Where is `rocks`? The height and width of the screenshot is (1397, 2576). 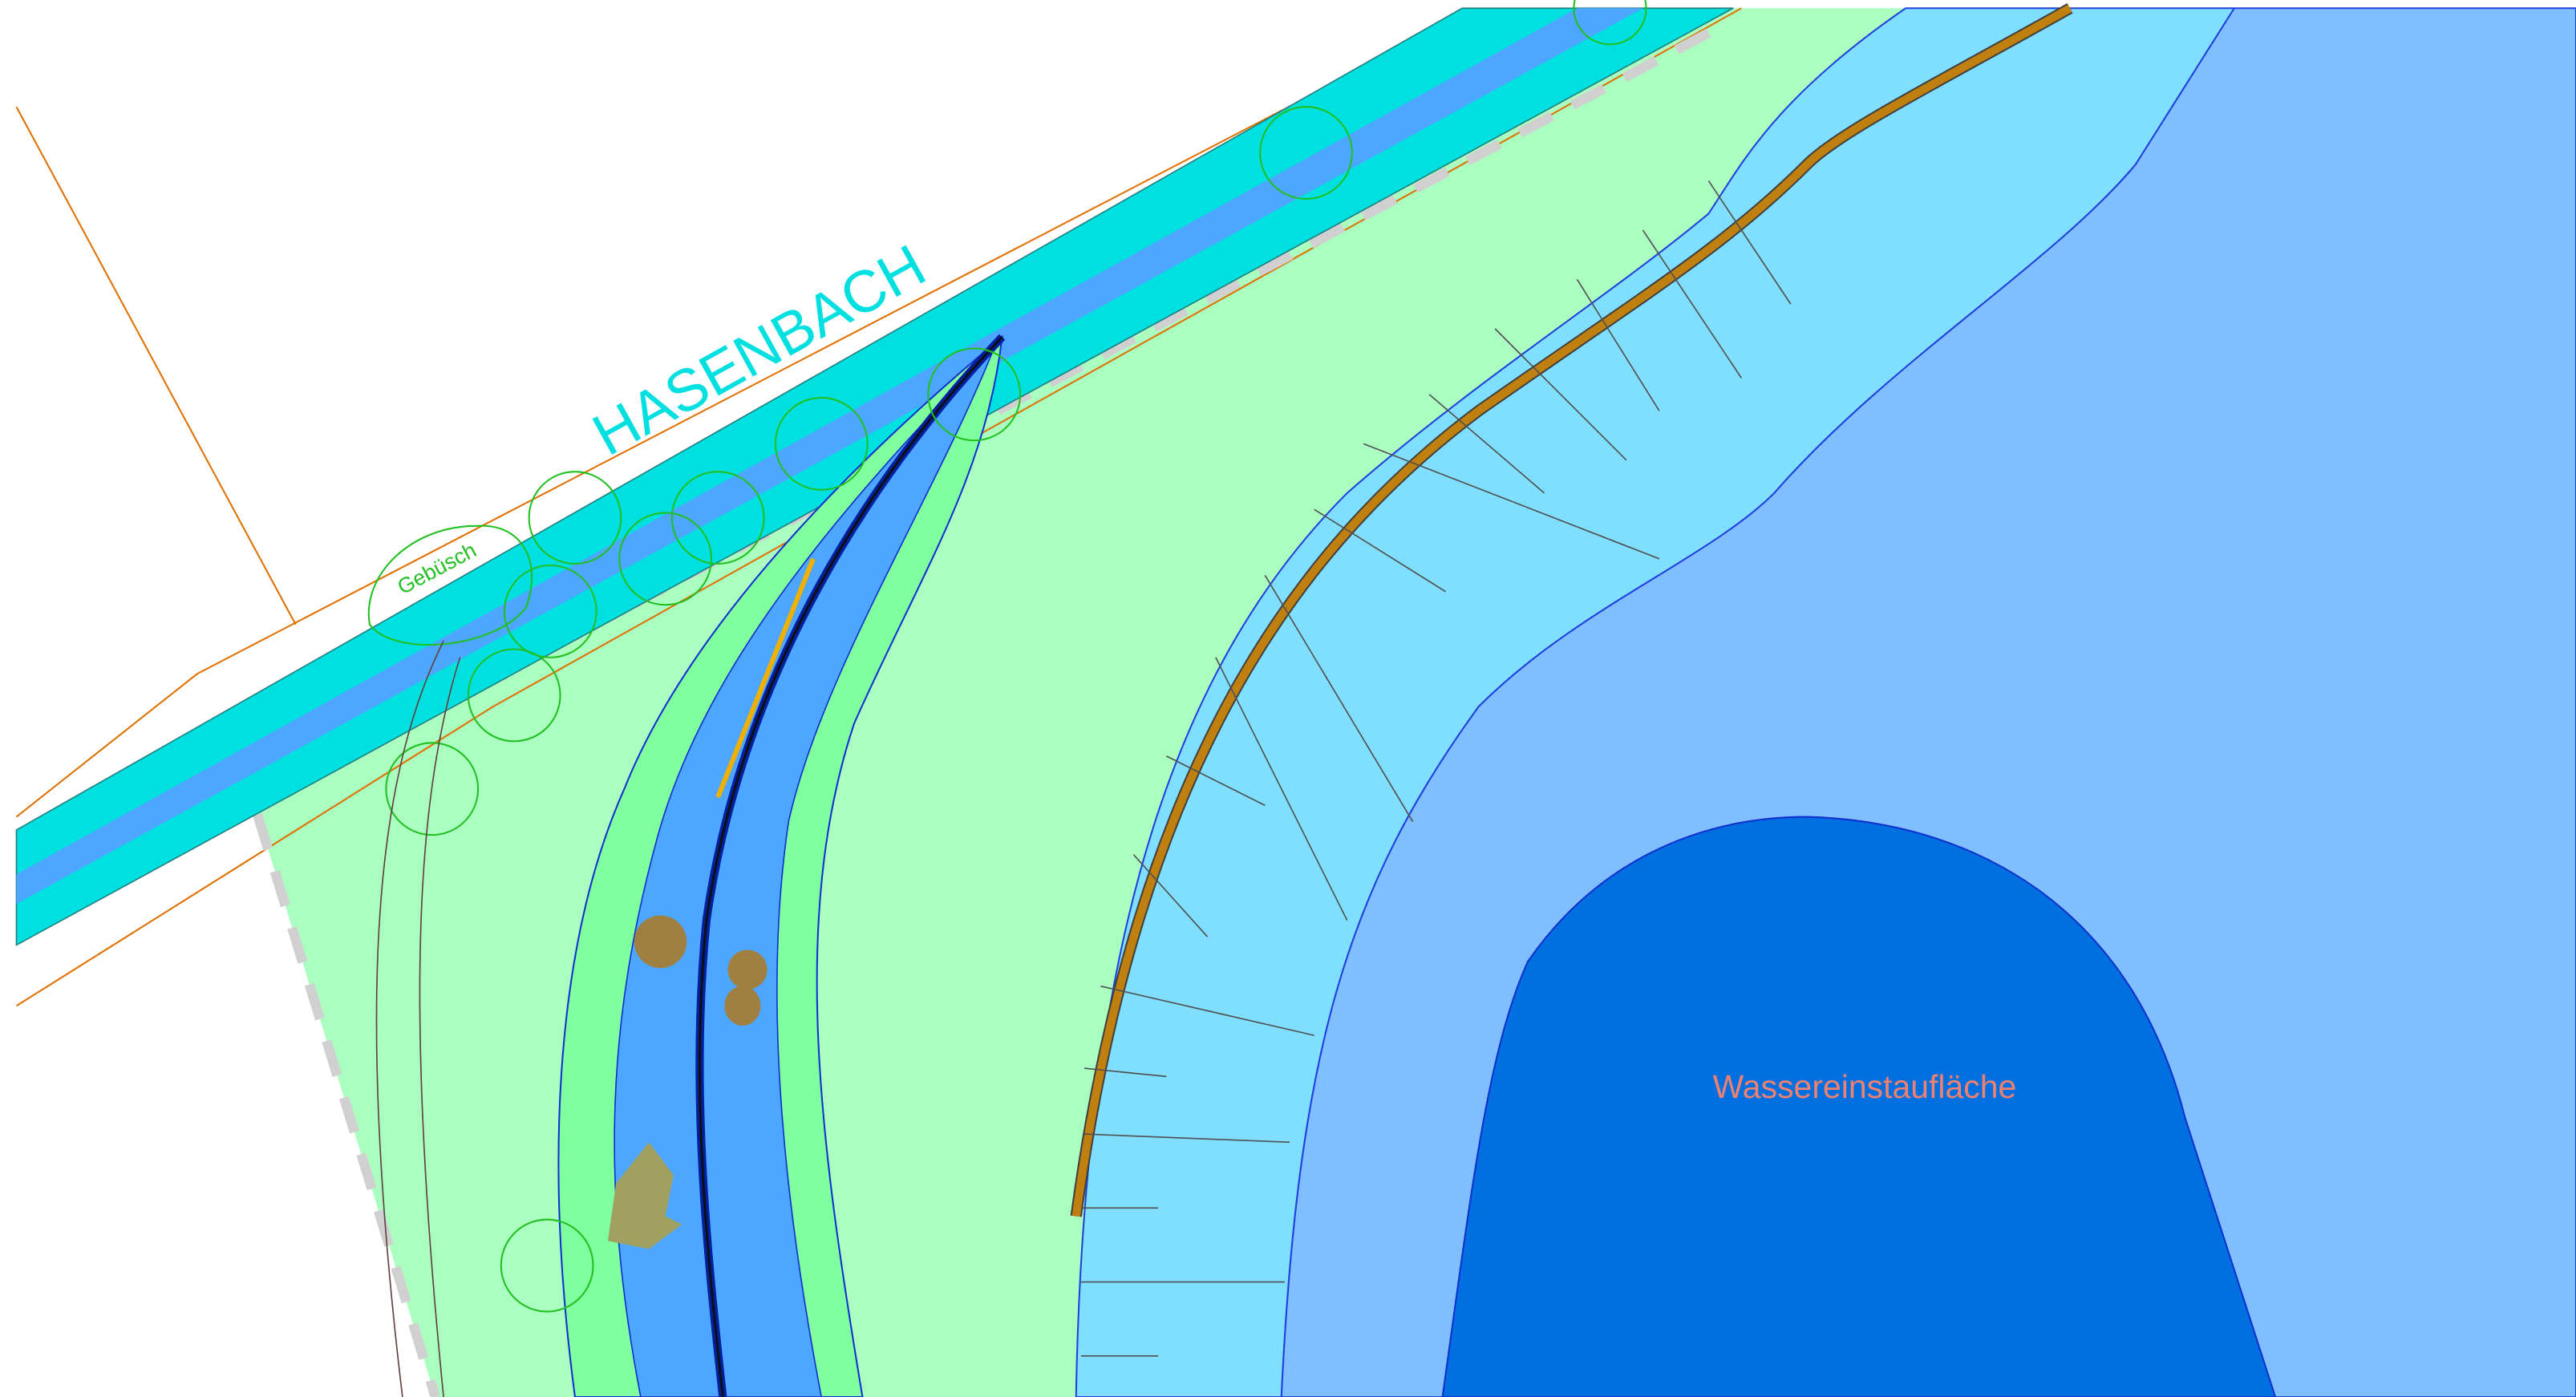
rocks is located at coordinates (687, 1082).